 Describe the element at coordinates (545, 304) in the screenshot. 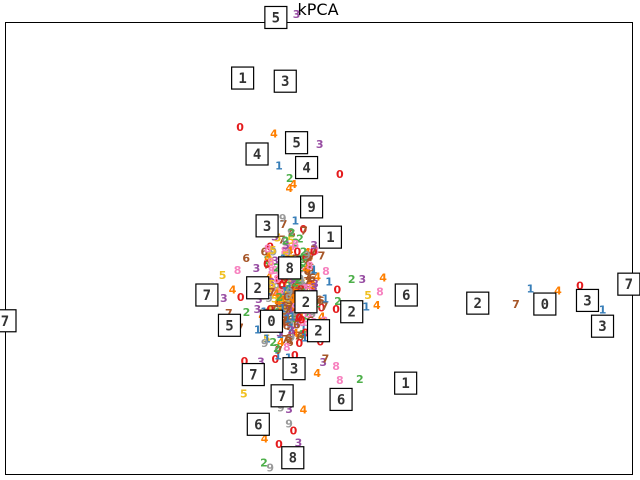

I see `digit-thumbnail: 0` at that location.